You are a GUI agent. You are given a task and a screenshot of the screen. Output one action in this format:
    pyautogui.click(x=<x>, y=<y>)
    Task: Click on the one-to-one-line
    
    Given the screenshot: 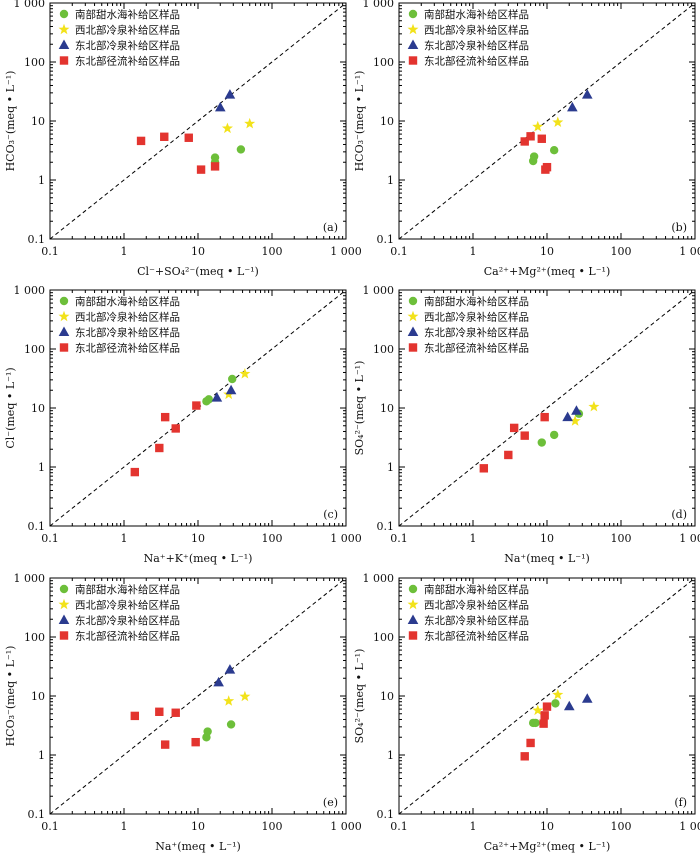 What is the action you would take?
    pyautogui.click(x=547, y=696)
    